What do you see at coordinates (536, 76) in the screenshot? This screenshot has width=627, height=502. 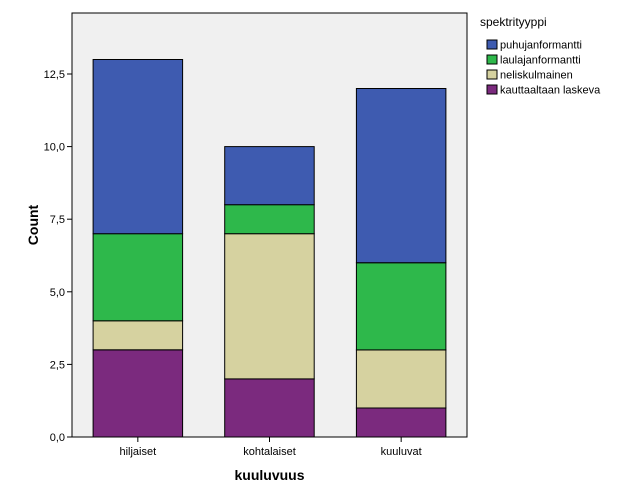 I see `legend-label: neliskulmainen` at bounding box center [536, 76].